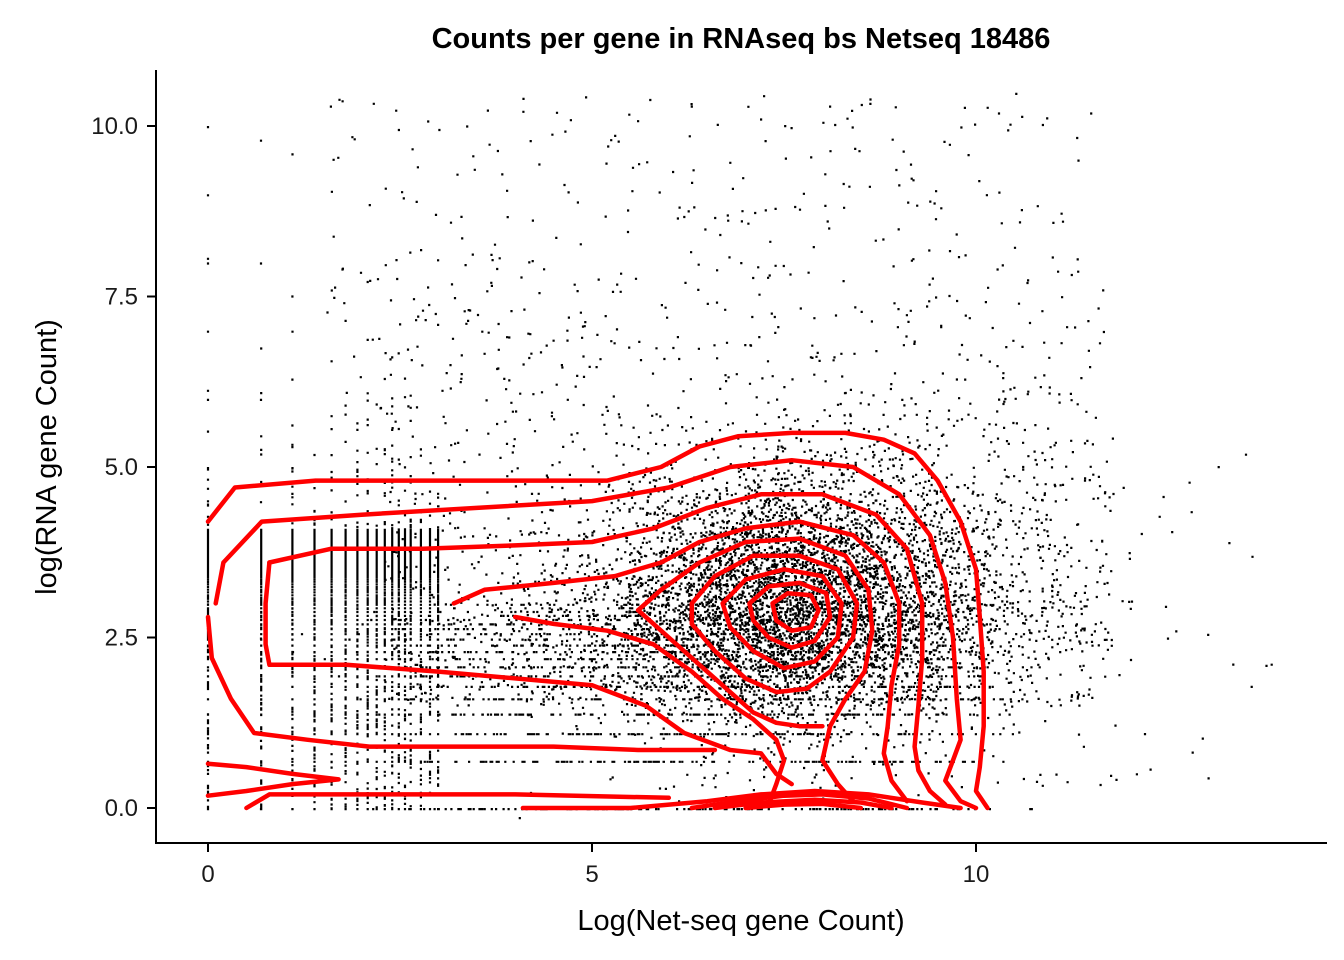 This screenshot has height=960, width=1344. What do you see at coordinates (591, 874) in the screenshot?
I see `x-tick-label: 5` at bounding box center [591, 874].